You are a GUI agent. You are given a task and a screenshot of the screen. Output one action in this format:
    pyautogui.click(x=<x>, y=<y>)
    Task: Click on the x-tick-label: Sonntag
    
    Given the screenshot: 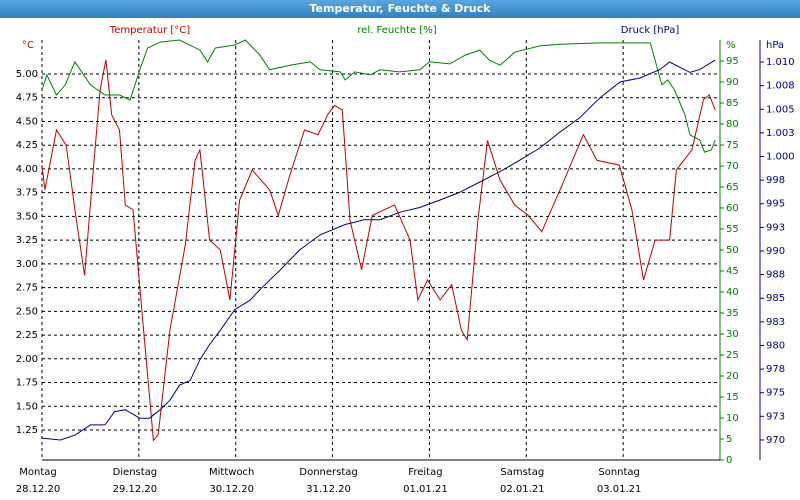 What is the action you would take?
    pyautogui.click(x=619, y=472)
    